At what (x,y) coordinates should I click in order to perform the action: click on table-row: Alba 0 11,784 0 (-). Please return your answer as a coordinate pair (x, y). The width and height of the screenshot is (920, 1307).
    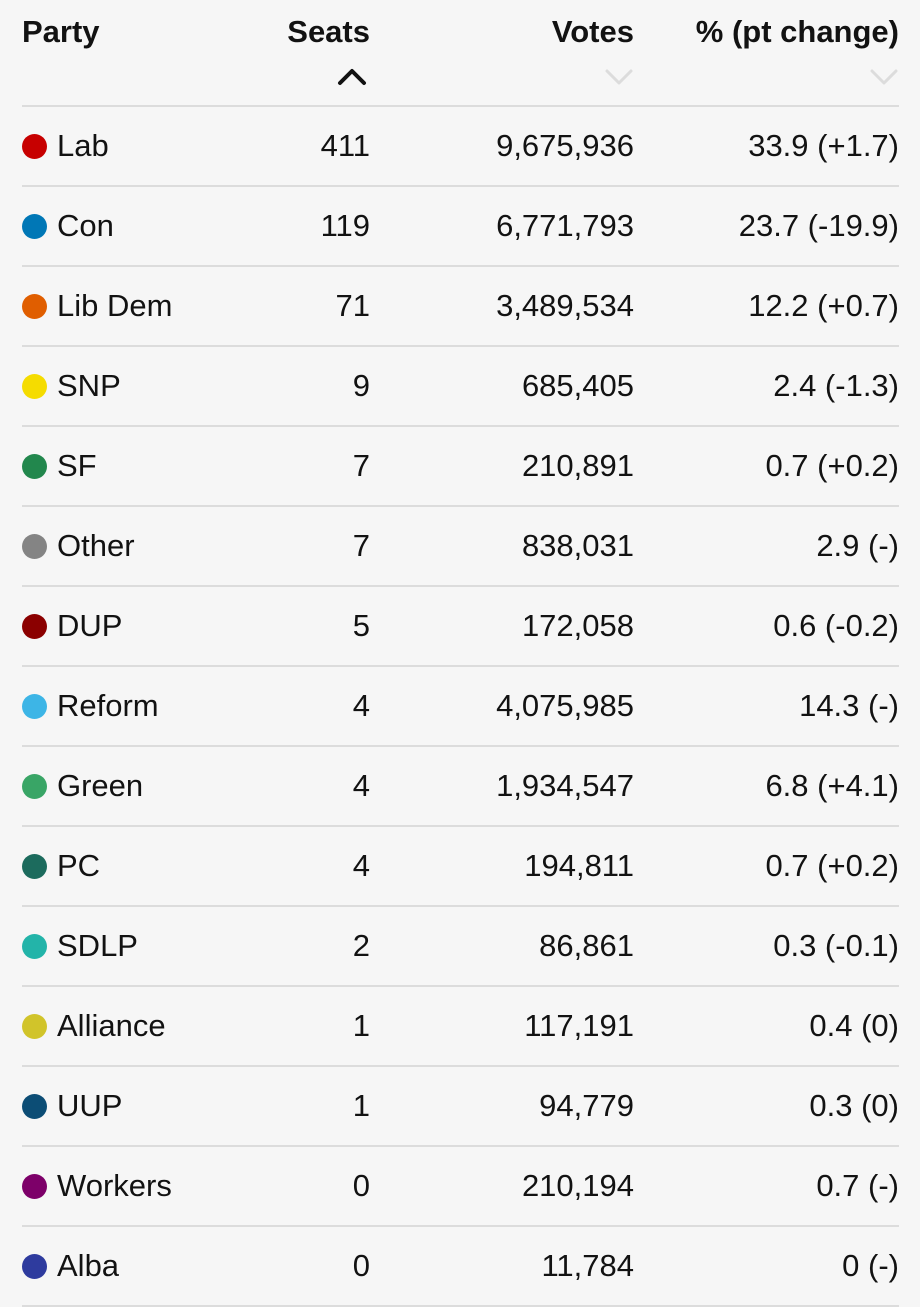
    Looking at the image, I should click on (460, 1267).